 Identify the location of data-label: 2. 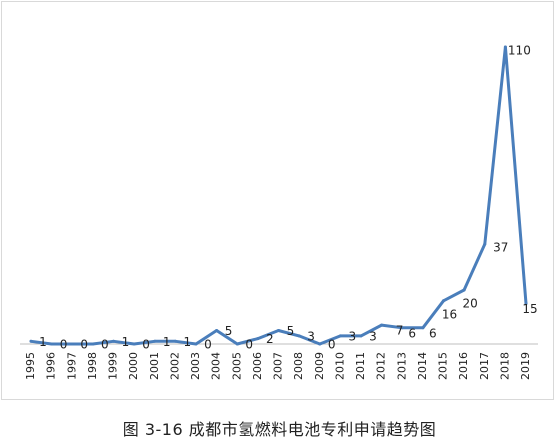
(270, 339).